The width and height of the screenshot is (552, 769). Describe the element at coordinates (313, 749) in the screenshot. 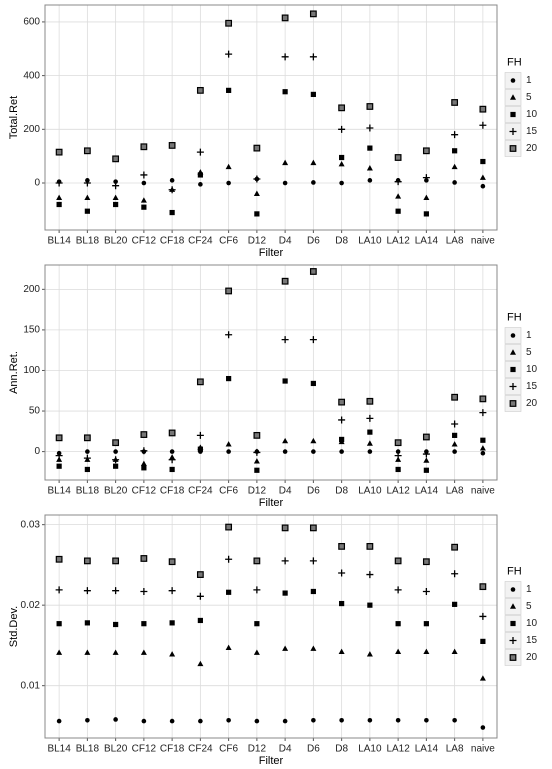

I see `x-tick-label: D6` at that location.